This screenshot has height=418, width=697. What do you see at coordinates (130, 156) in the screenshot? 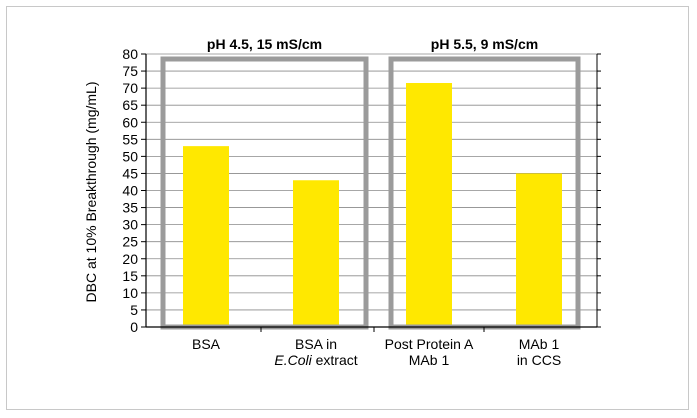
I see `y-tick-label: 50` at bounding box center [130, 156].